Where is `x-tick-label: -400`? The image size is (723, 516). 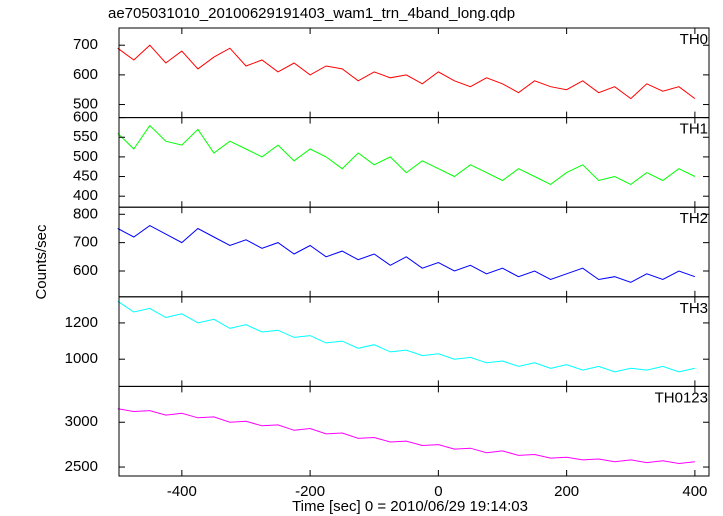
x-tick-label: -400 is located at coordinates (182, 491).